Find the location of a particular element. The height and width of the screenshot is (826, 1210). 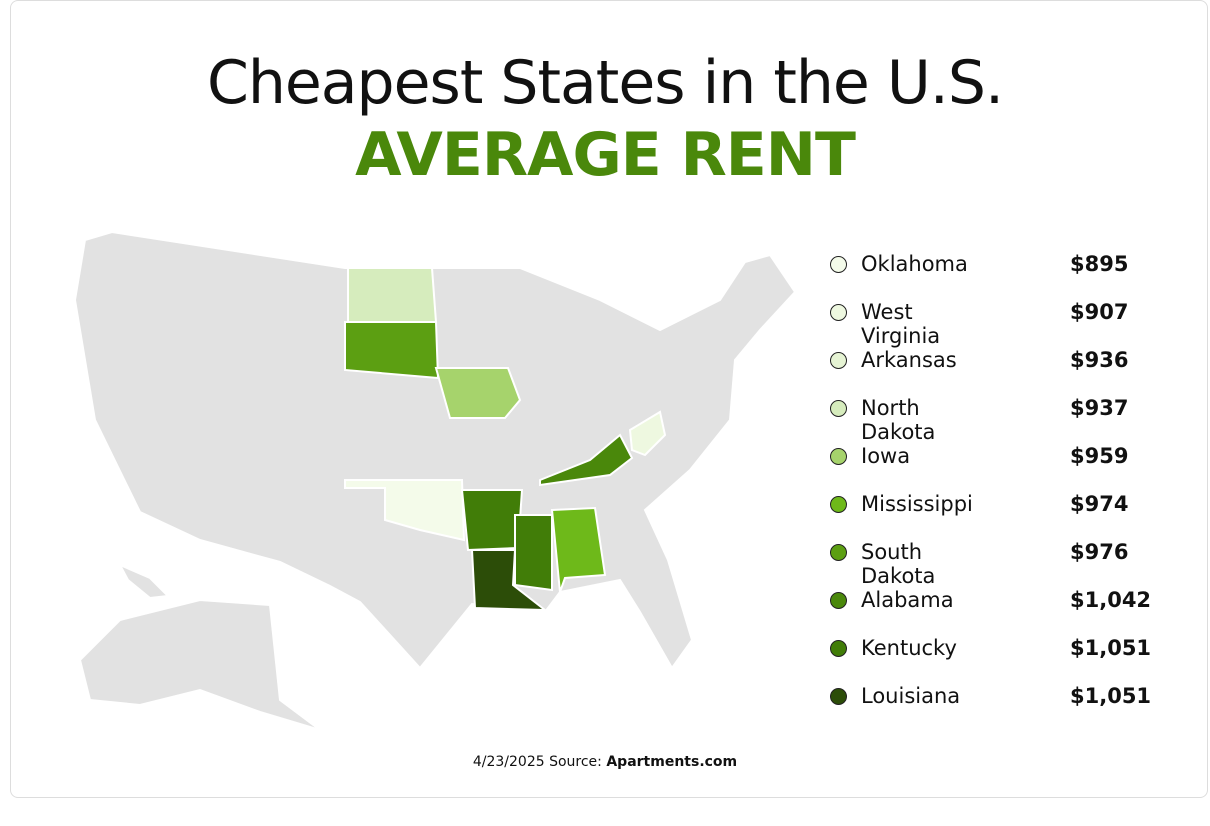

state-name: Oklahoma is located at coordinates (914, 264).